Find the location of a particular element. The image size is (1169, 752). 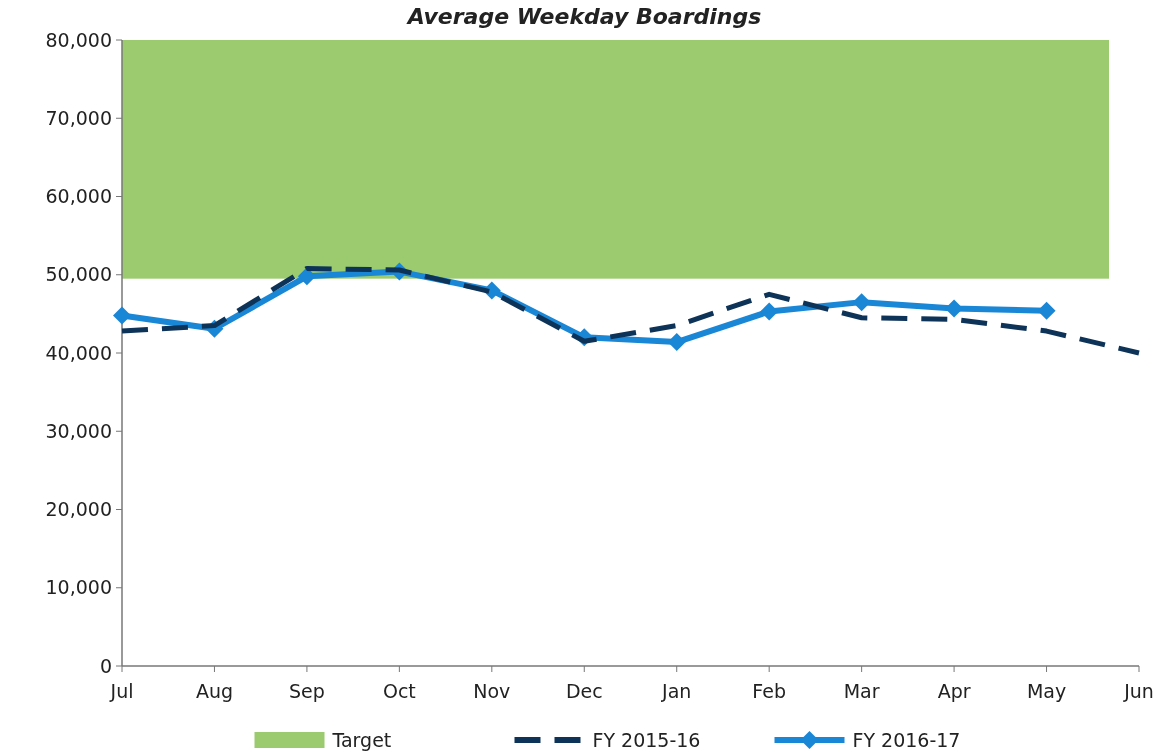

x-tick-label: Sep is located at coordinates (307, 691).